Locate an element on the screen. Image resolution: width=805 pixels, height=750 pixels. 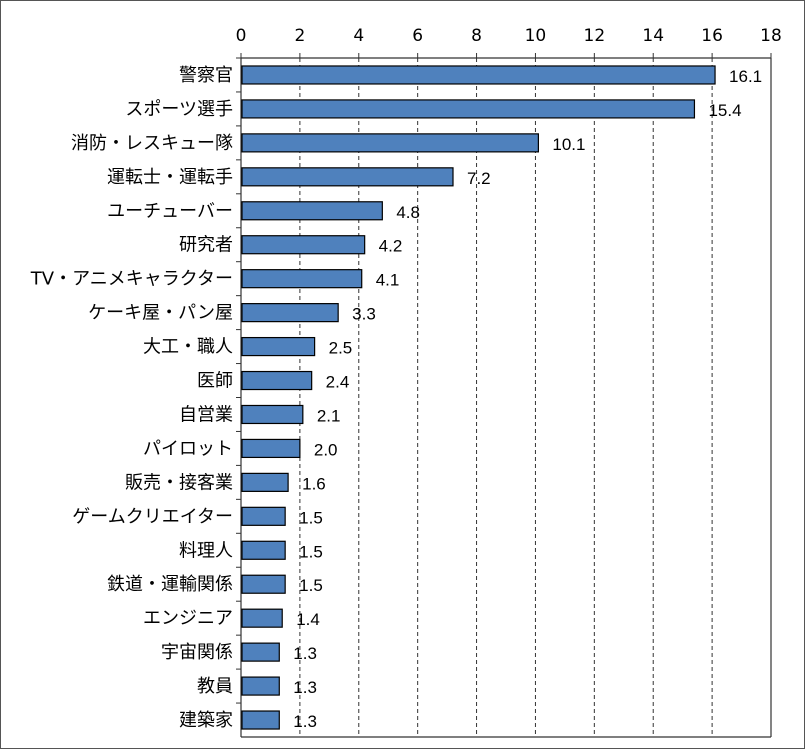
data-label: 2.0 is located at coordinates (326, 449).